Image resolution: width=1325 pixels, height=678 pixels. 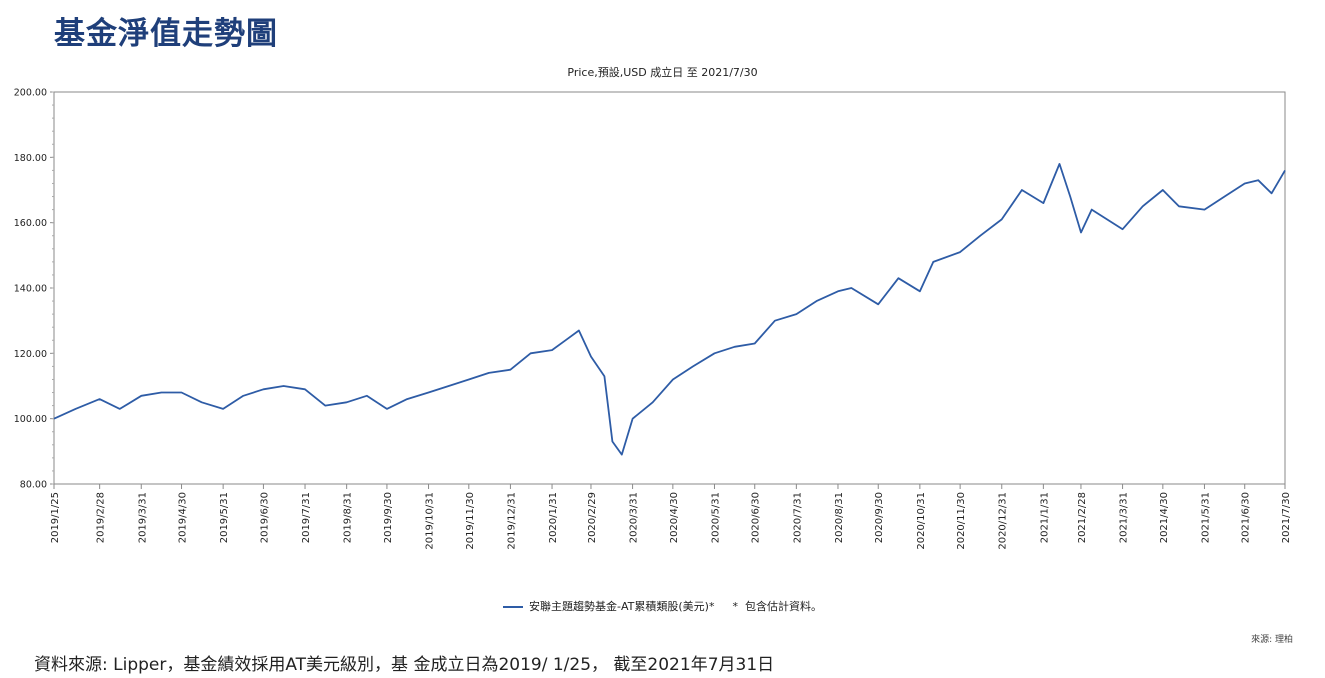 I want to click on x-tick-label: 2020/8/31, so click(x=839, y=517).